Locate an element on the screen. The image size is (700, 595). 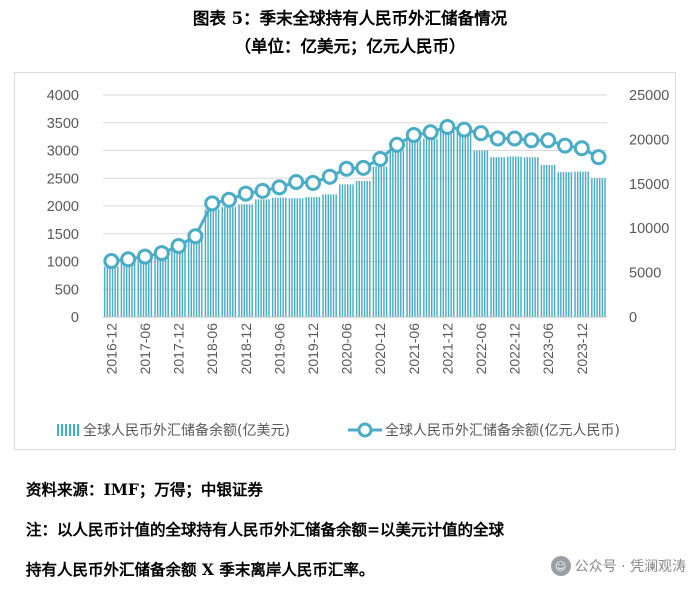
x-axis-tick-label: 2016-12 is located at coordinates (111, 349).